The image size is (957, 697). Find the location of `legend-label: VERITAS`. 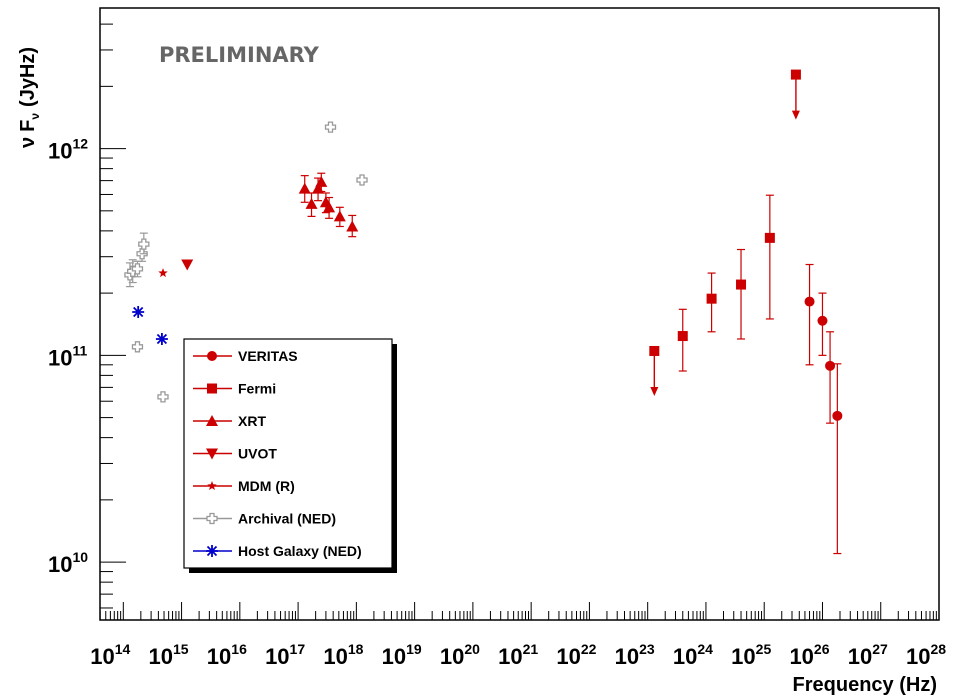

legend-label: VERITAS is located at coordinates (268, 356).